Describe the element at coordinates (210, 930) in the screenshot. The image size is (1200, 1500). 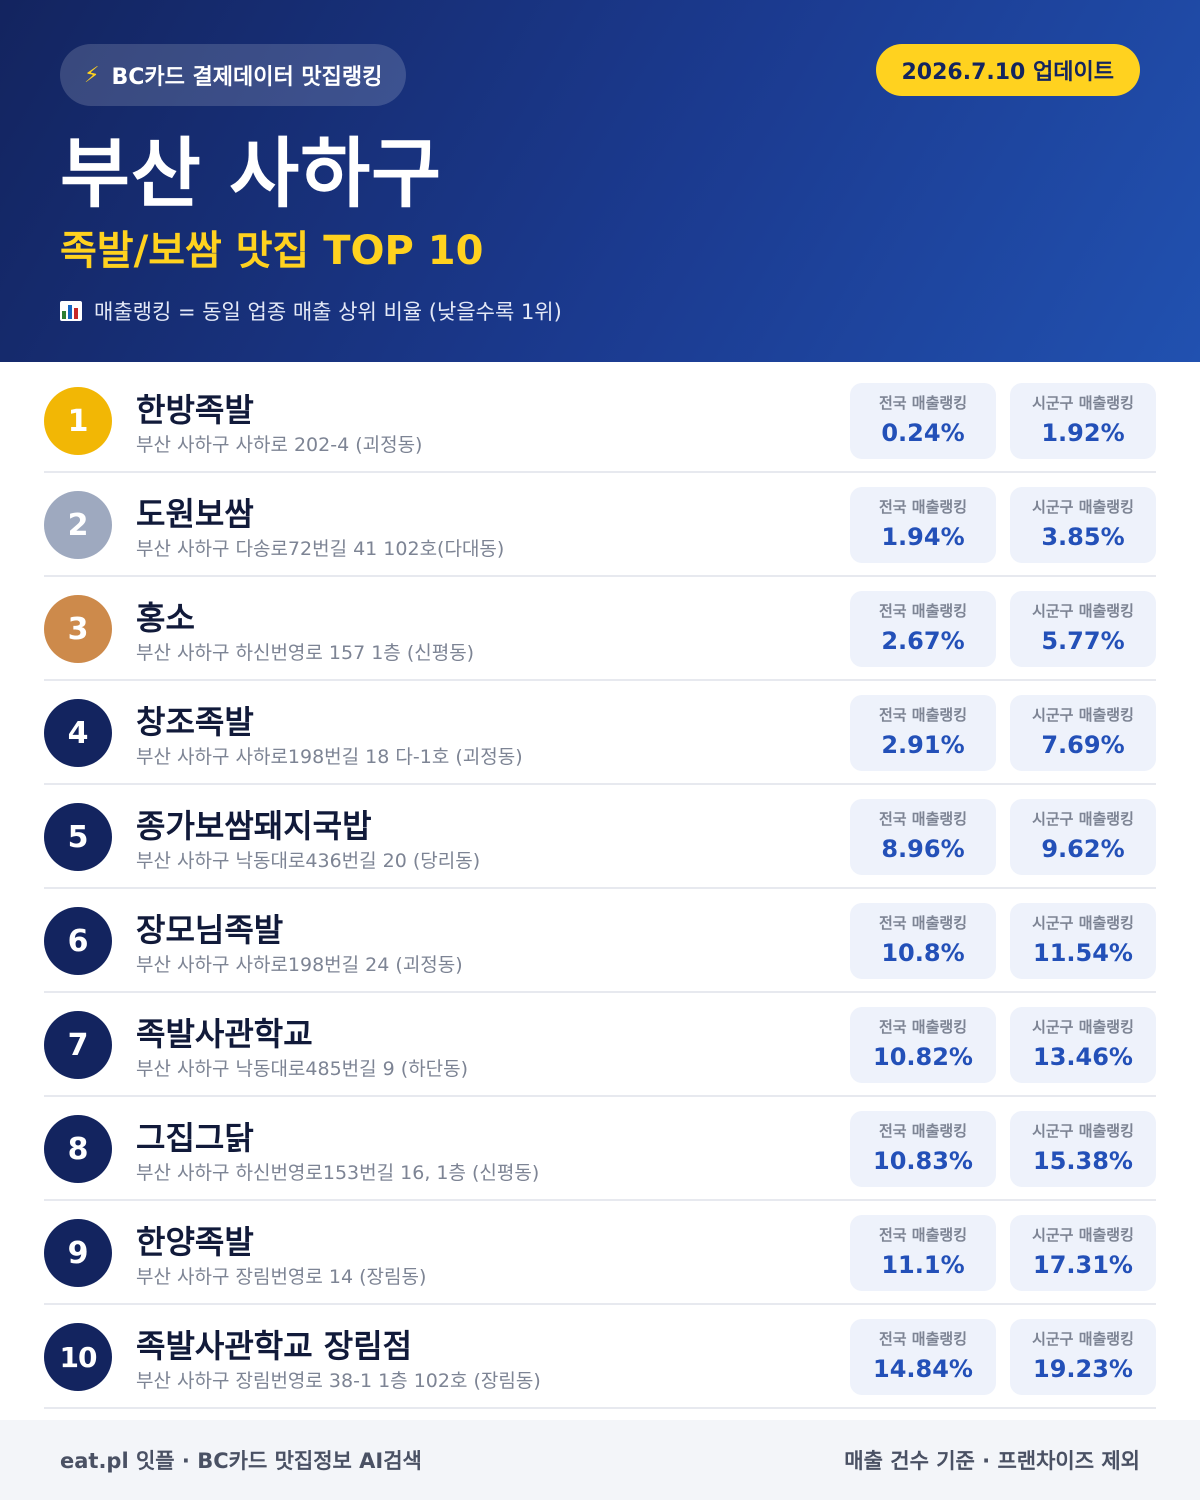
I see `restaurant-name: 장모님족발` at that location.